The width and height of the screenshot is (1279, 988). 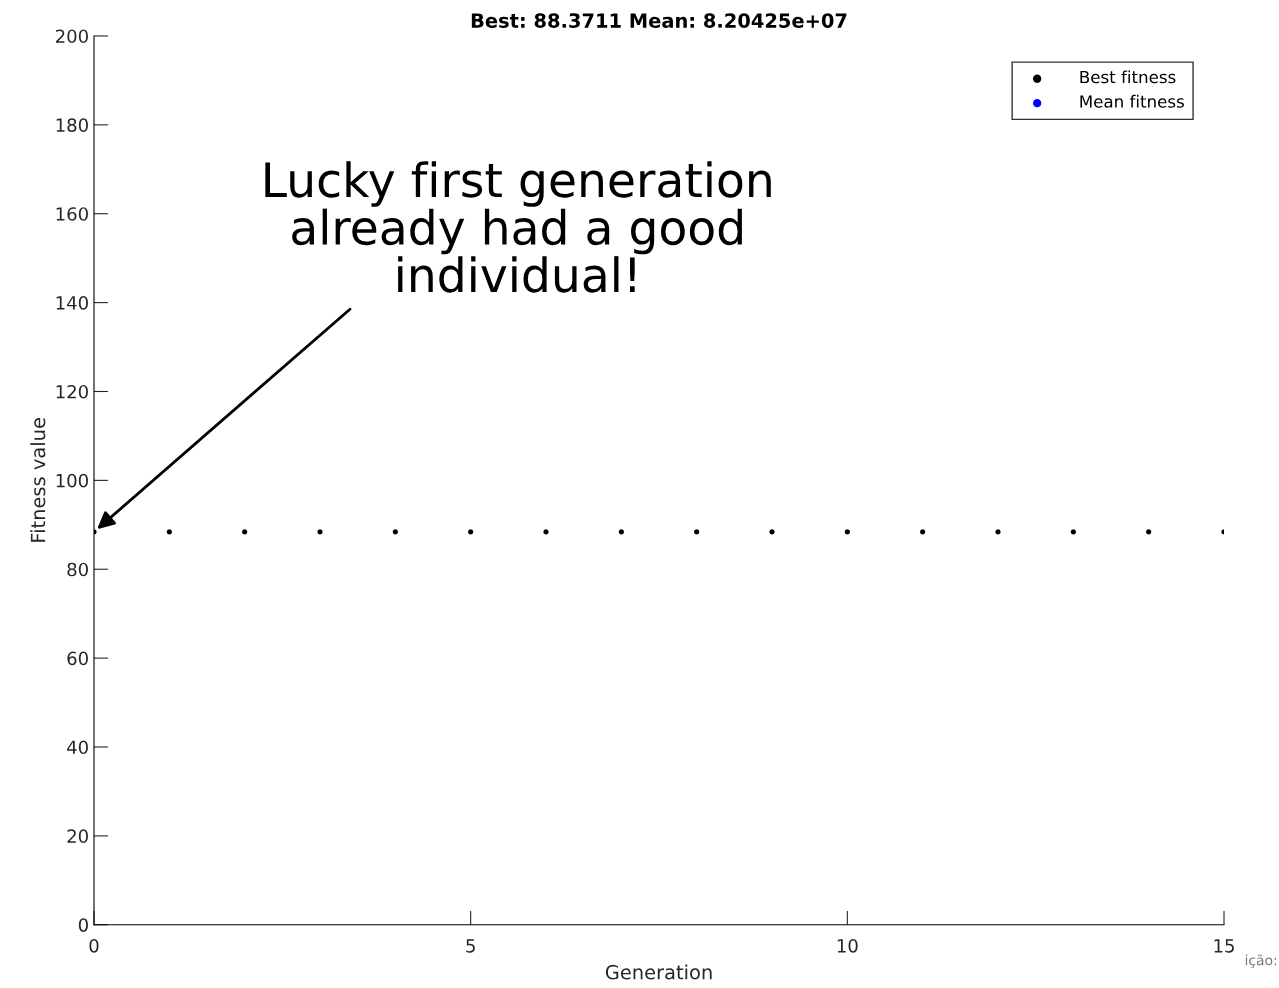 I want to click on y-tick-label: 40, so click(x=77, y=747).